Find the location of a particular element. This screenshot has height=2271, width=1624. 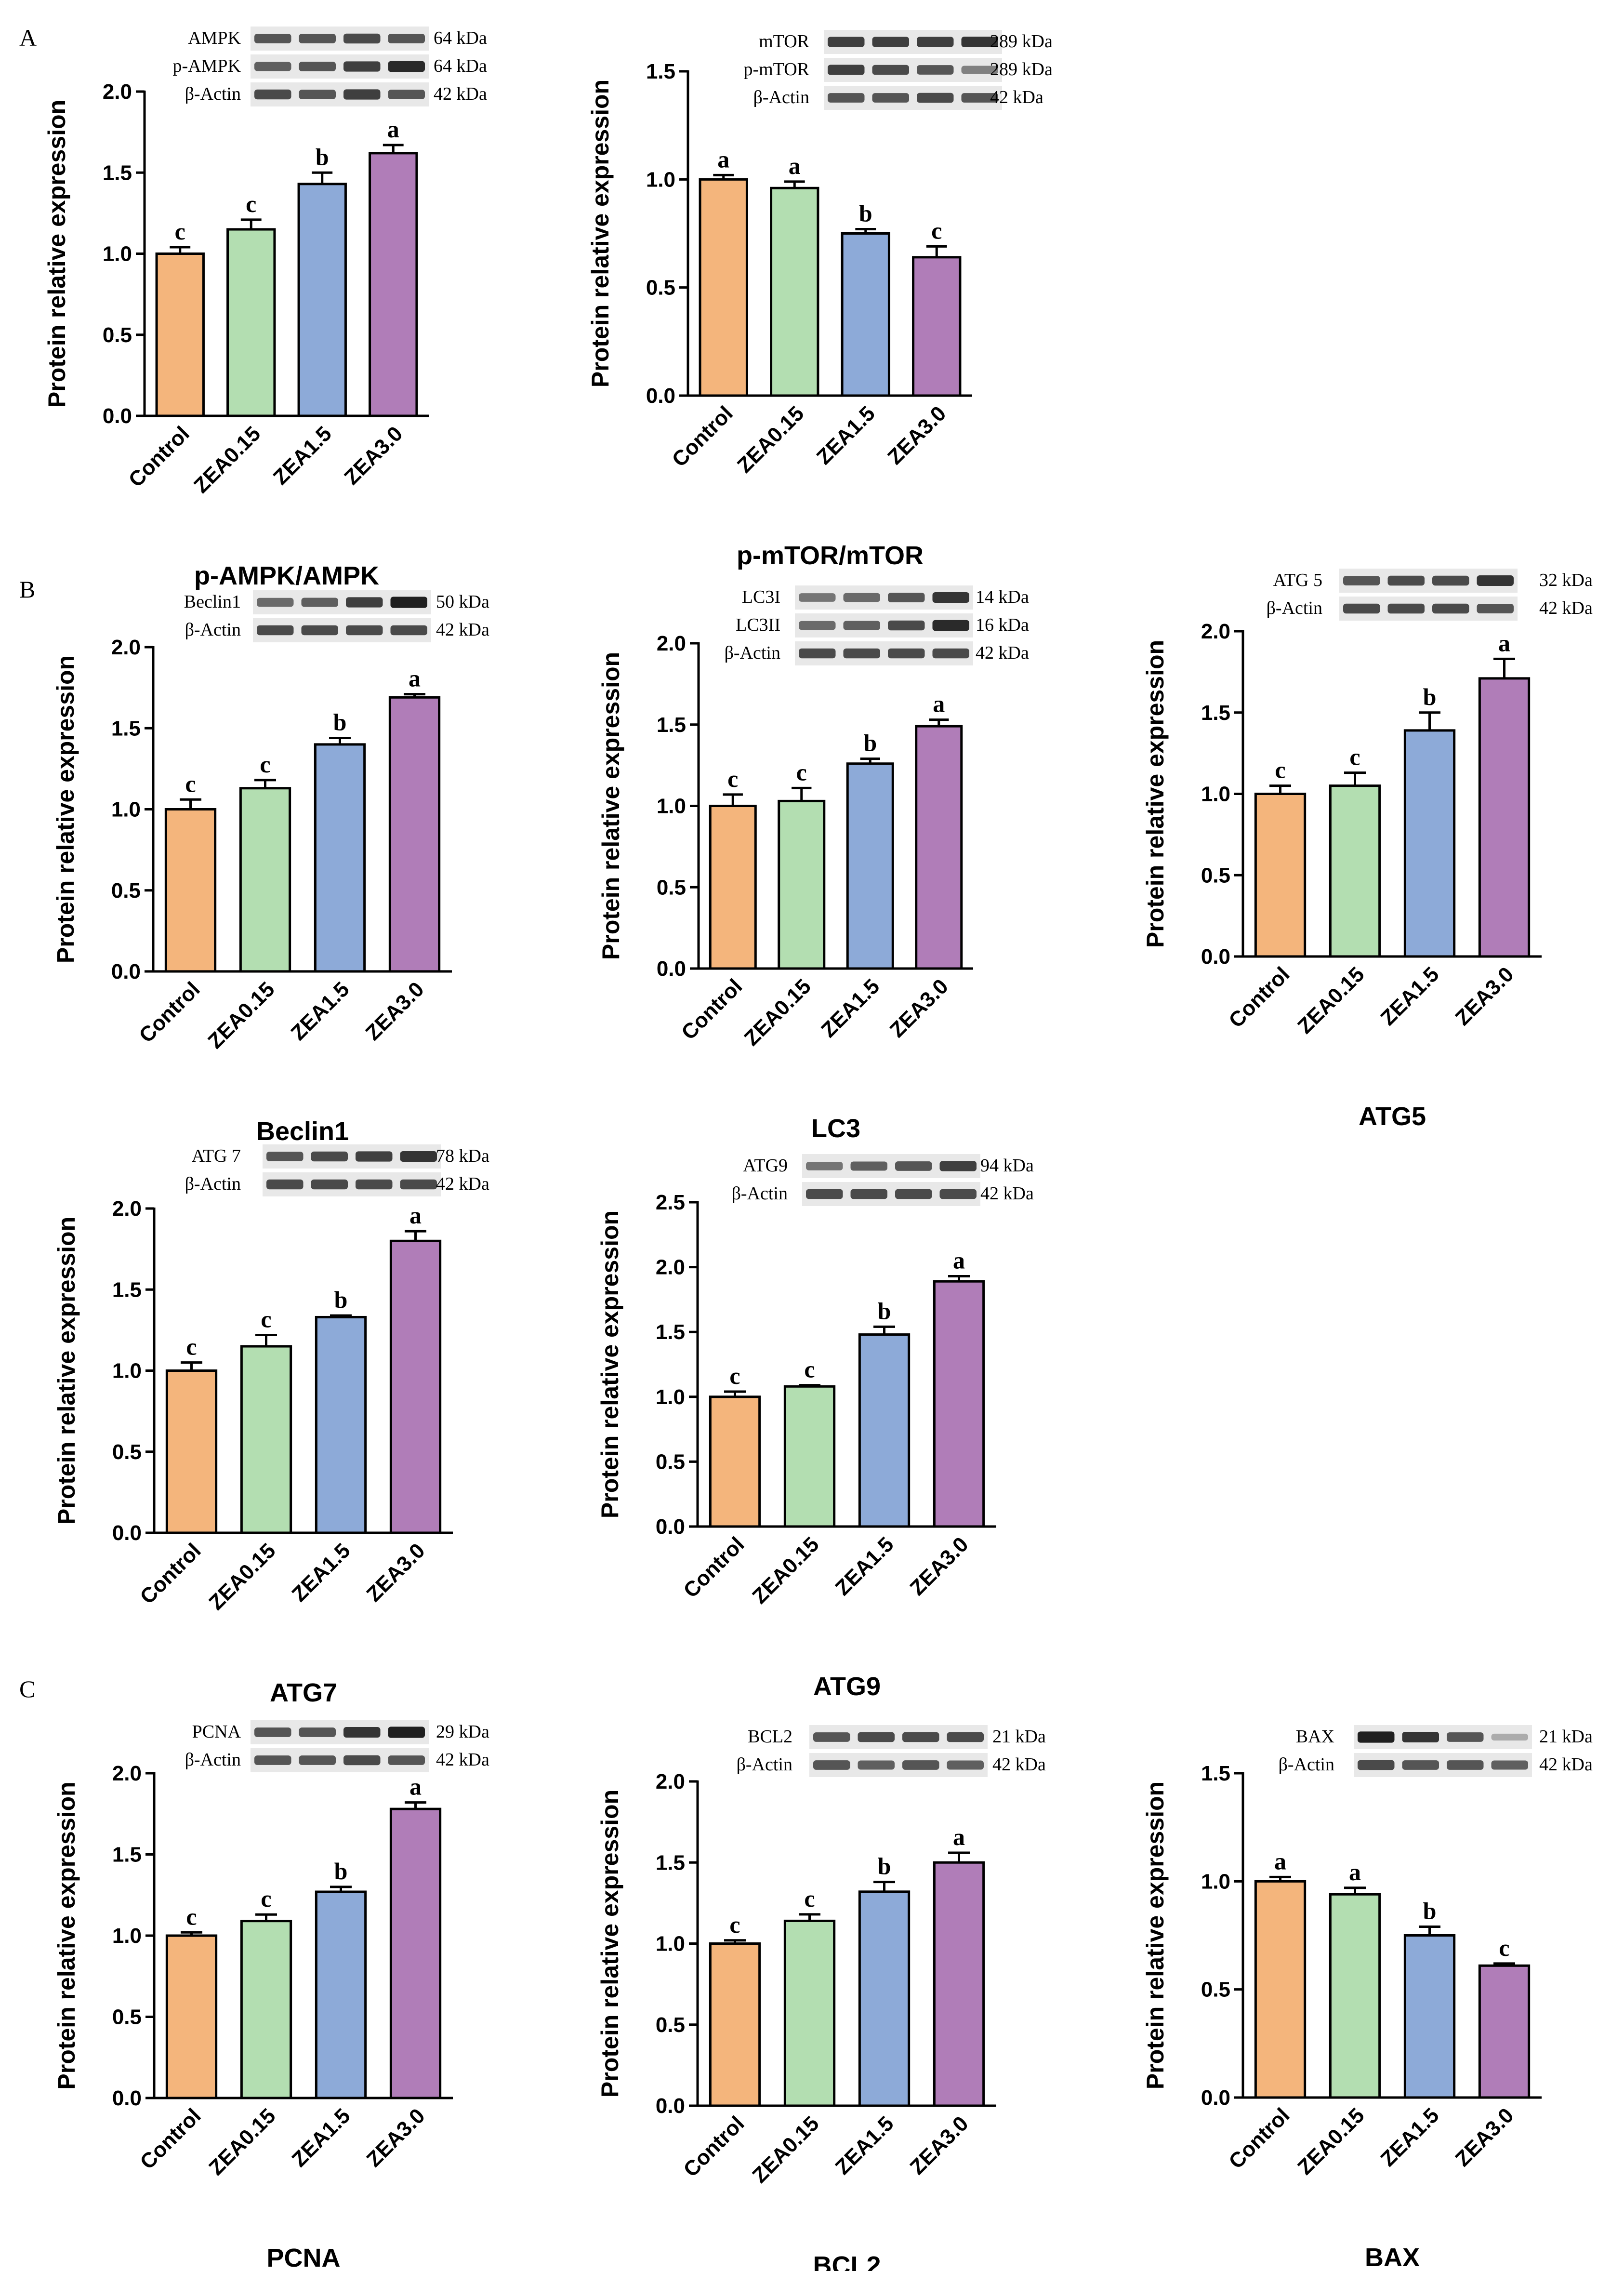

y-tick-label: 2.5 is located at coordinates (670, 1203).